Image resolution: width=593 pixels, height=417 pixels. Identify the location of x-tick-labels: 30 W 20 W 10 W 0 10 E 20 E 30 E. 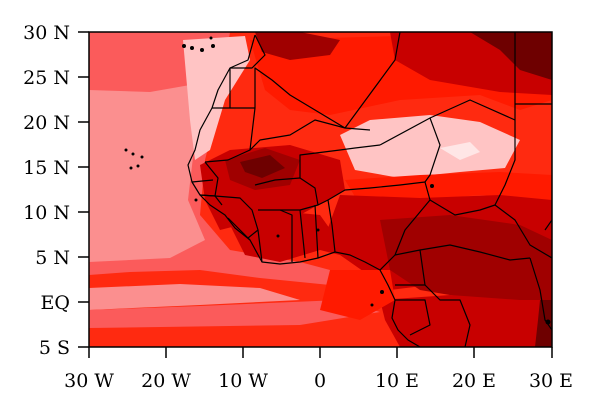
(318, 381).